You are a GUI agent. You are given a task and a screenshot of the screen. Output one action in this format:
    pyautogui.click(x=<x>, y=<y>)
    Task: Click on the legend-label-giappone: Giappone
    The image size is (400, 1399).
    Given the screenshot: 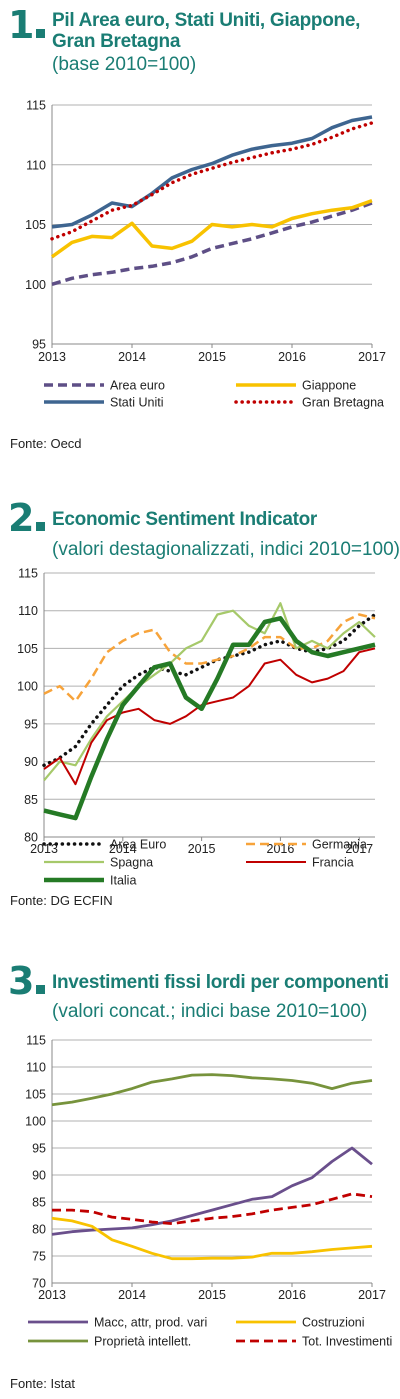 What is the action you would take?
    pyautogui.click(x=329, y=386)
    